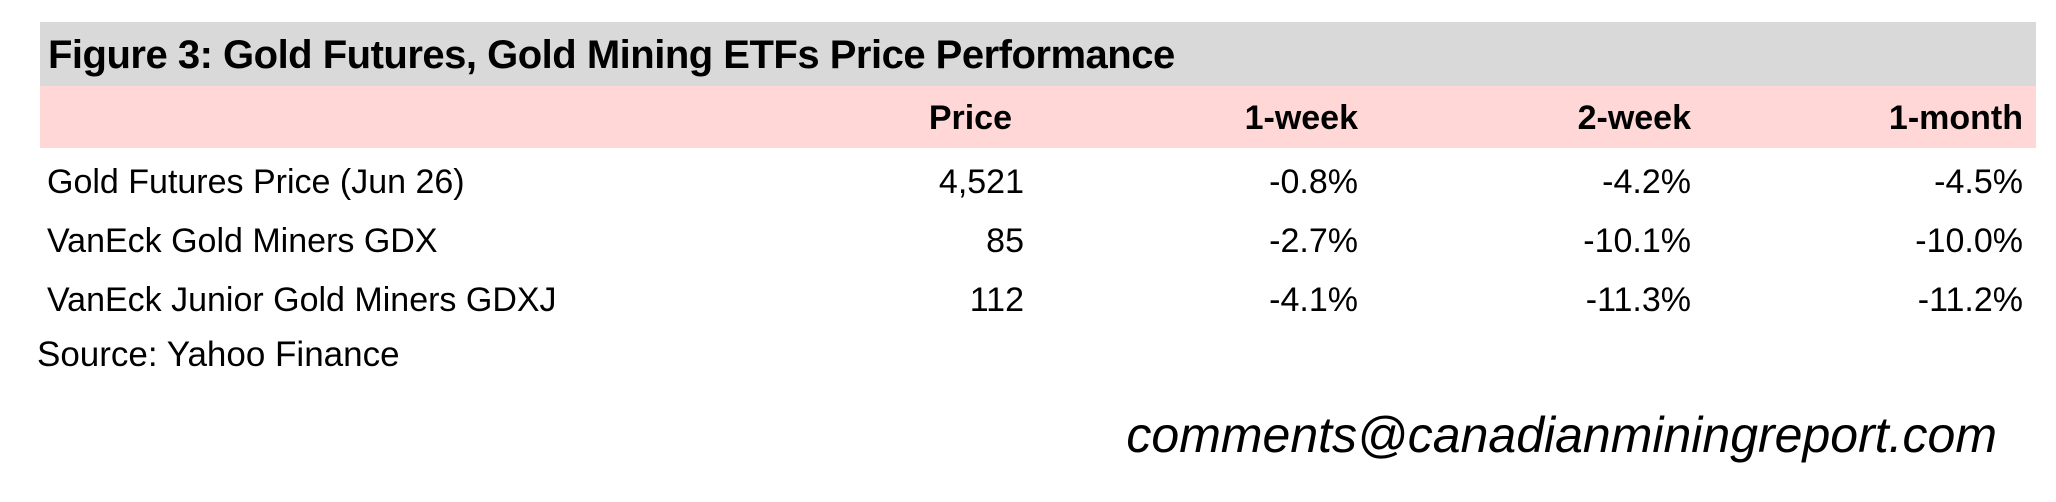  Describe the element at coordinates (1561, 435) in the screenshot. I see `contact-email: comments@canadianminingreport.com` at that location.